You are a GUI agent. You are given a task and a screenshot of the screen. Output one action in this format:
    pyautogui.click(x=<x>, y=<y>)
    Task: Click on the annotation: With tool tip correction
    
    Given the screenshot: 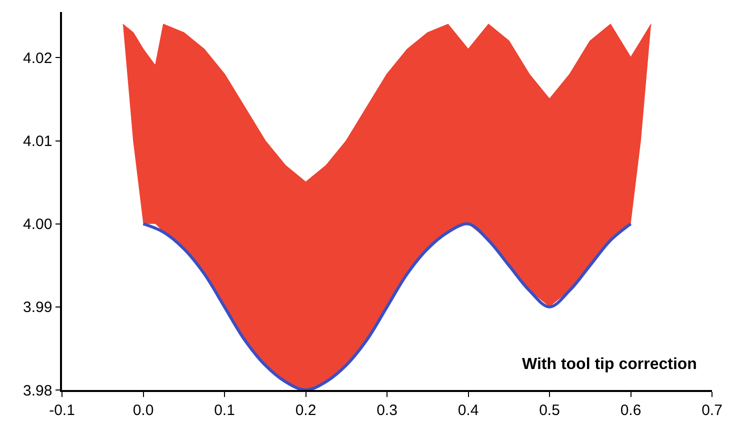 What is the action you would take?
    pyautogui.click(x=609, y=364)
    